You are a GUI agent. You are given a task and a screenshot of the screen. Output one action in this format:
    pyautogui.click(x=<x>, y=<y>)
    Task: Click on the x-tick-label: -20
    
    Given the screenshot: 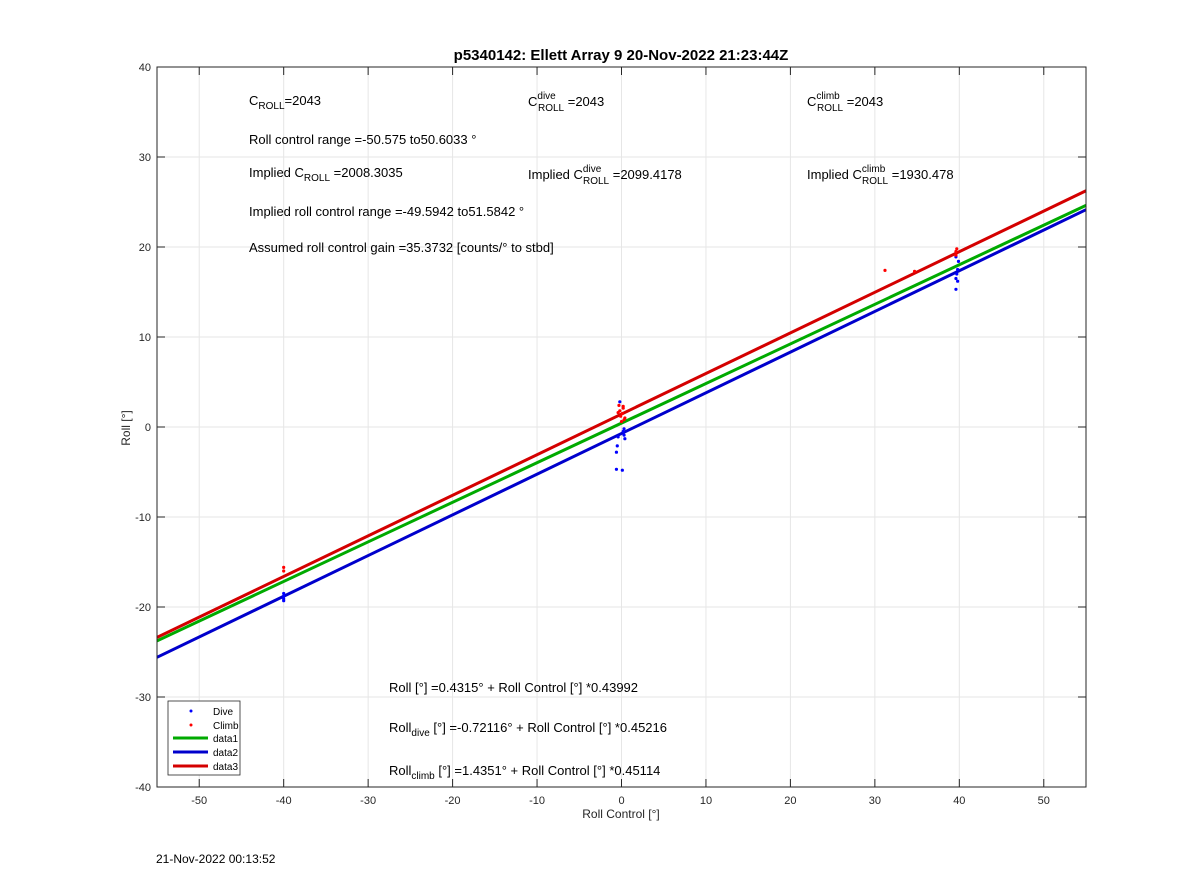 What is the action you would take?
    pyautogui.click(x=453, y=801)
    